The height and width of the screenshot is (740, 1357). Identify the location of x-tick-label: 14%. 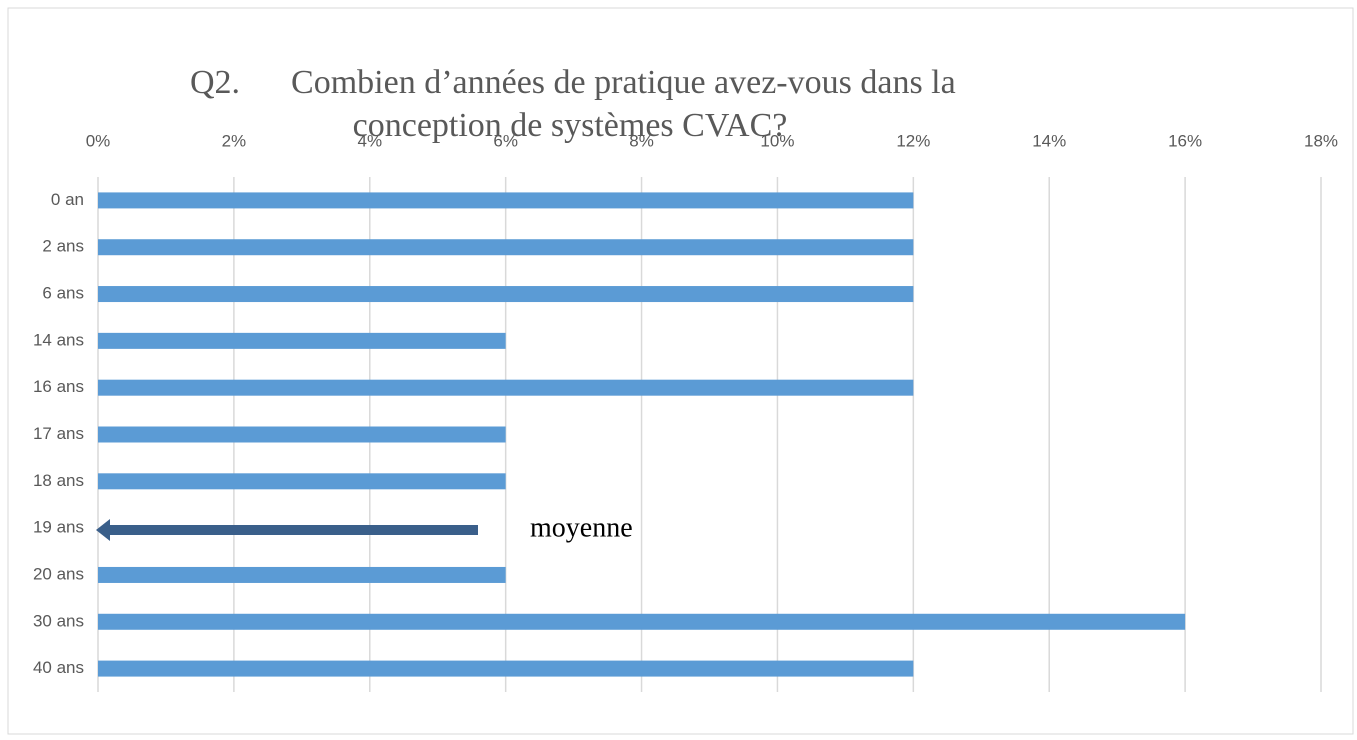
(1049, 140).